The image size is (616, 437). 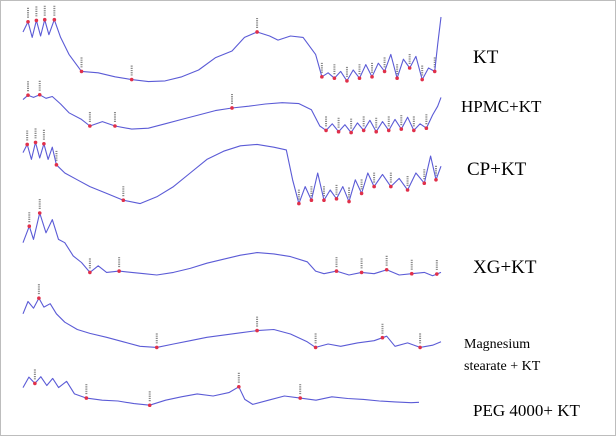 I want to click on series-label-magnesium-stearate-kt: Magnesium stearate + KT, so click(x=502, y=356).